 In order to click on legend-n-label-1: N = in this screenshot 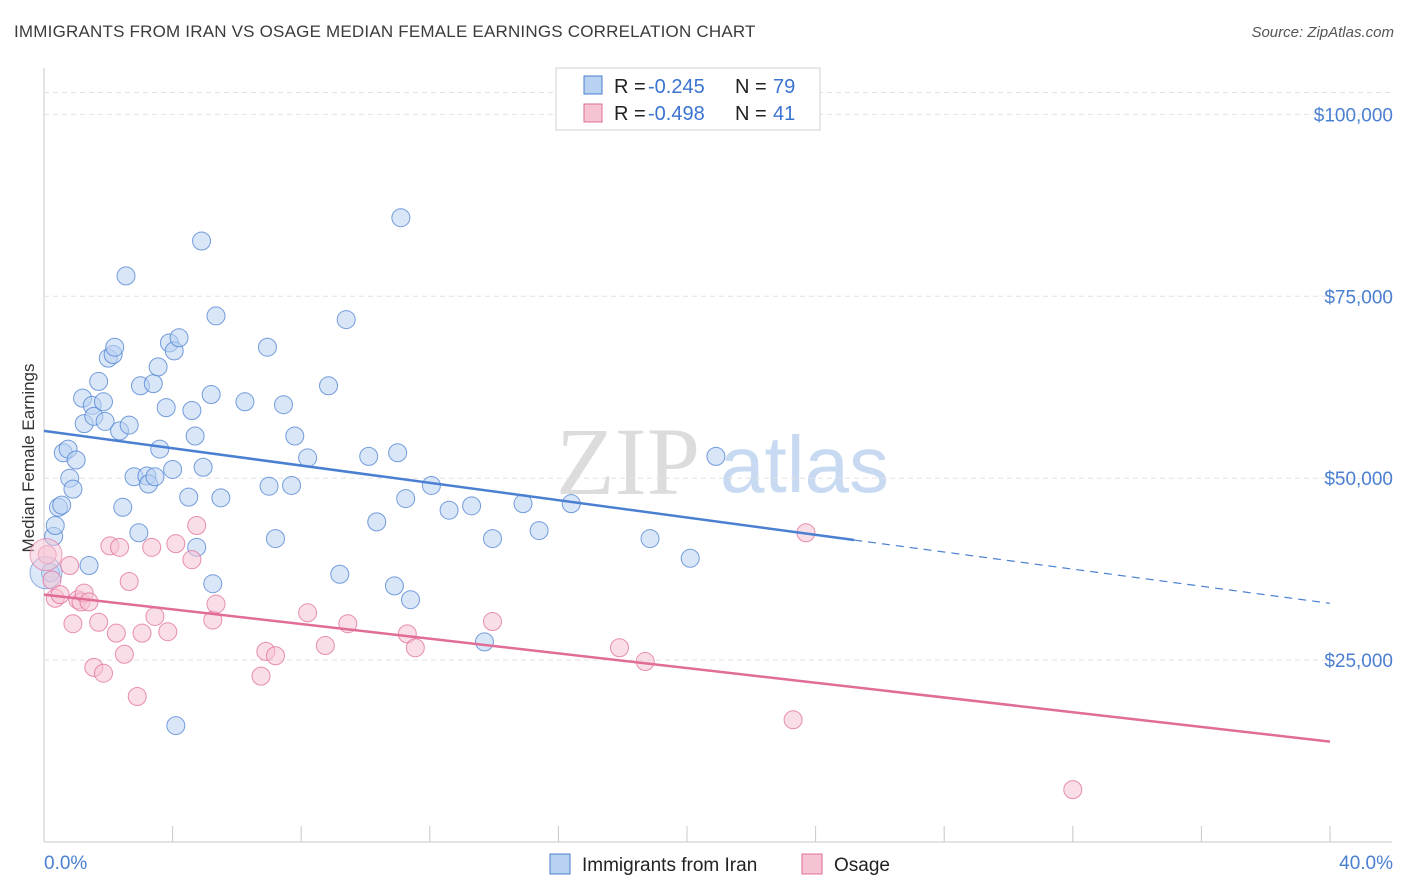, I will do `click(751, 87)`.